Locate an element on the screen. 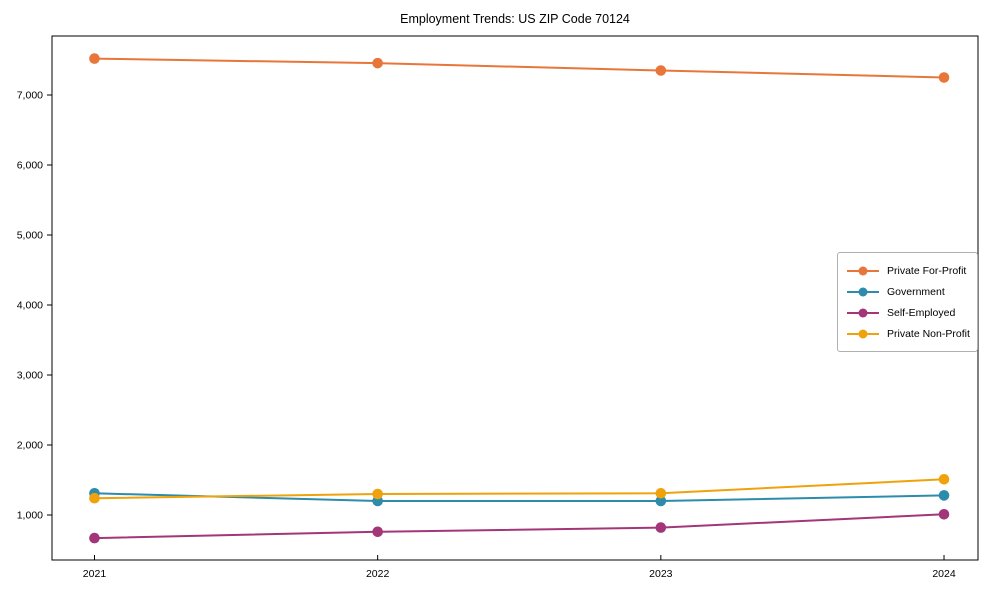 This screenshot has width=1000, height=600. y-tick-label: 7,000 is located at coordinates (30, 96).